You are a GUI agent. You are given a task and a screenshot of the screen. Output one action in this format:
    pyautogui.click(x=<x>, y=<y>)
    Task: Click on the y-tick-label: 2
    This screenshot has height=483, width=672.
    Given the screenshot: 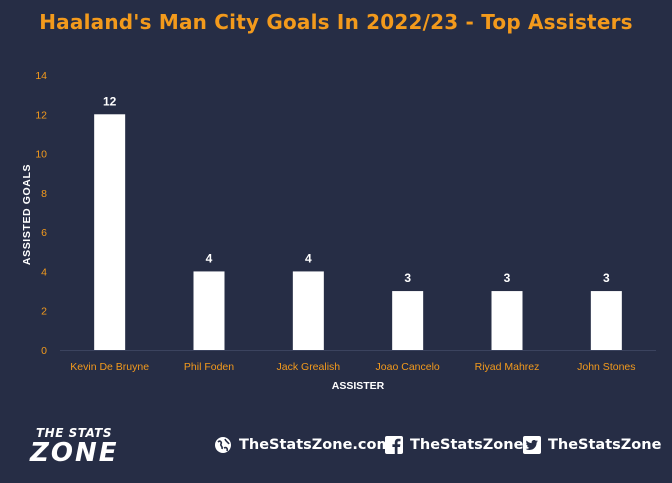 What is the action you would take?
    pyautogui.click(x=44, y=312)
    